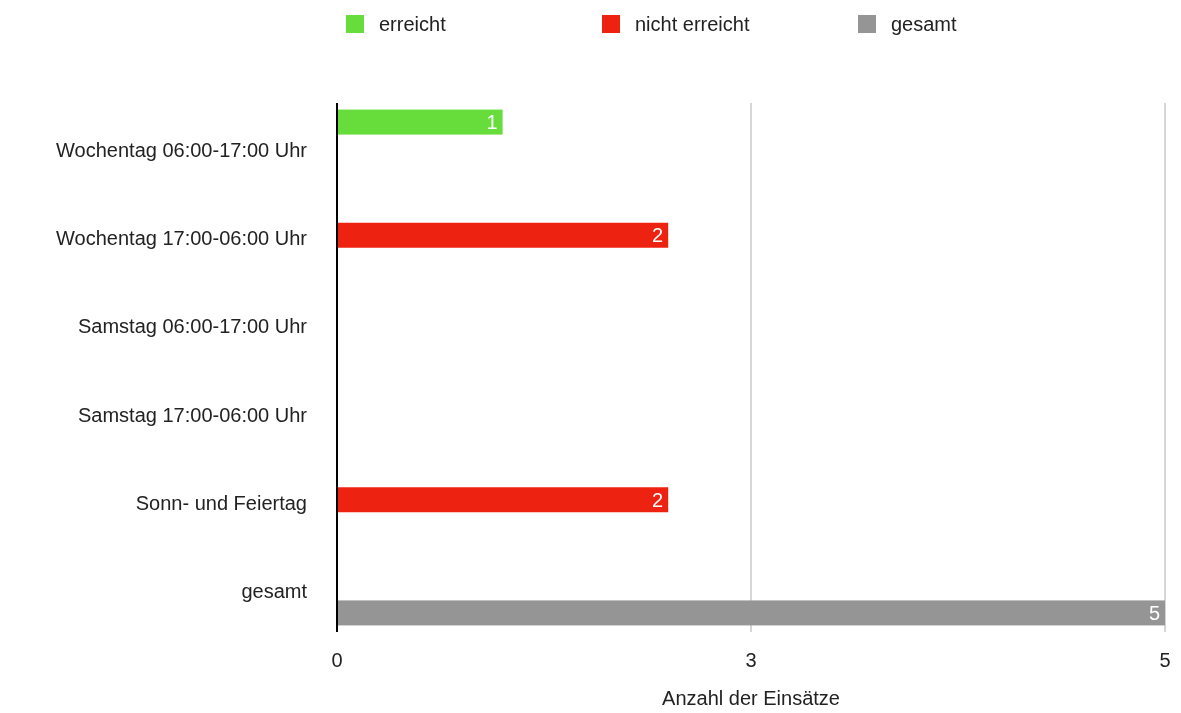  I want to click on x-tick-label: 0, so click(337, 660).